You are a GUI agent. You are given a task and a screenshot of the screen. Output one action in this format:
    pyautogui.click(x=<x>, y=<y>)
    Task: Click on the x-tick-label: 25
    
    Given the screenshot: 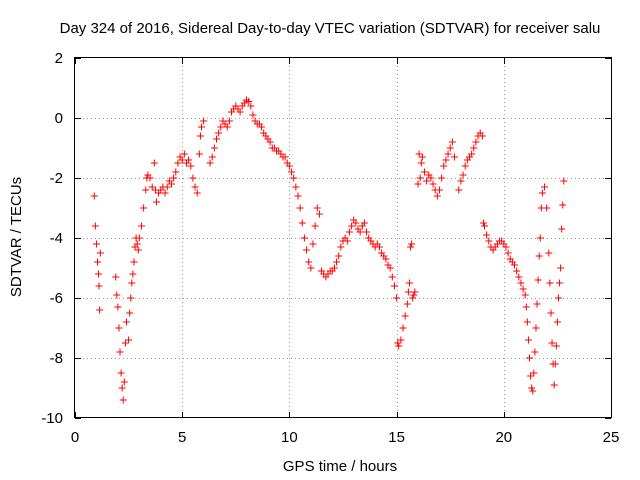 What is the action you would take?
    pyautogui.click(x=611, y=437)
    